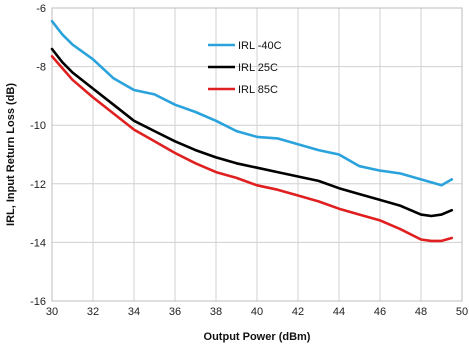 The height and width of the screenshot is (350, 469). I want to click on y-axis-title: IRL, Input Return Loss (dB), so click(11, 154).